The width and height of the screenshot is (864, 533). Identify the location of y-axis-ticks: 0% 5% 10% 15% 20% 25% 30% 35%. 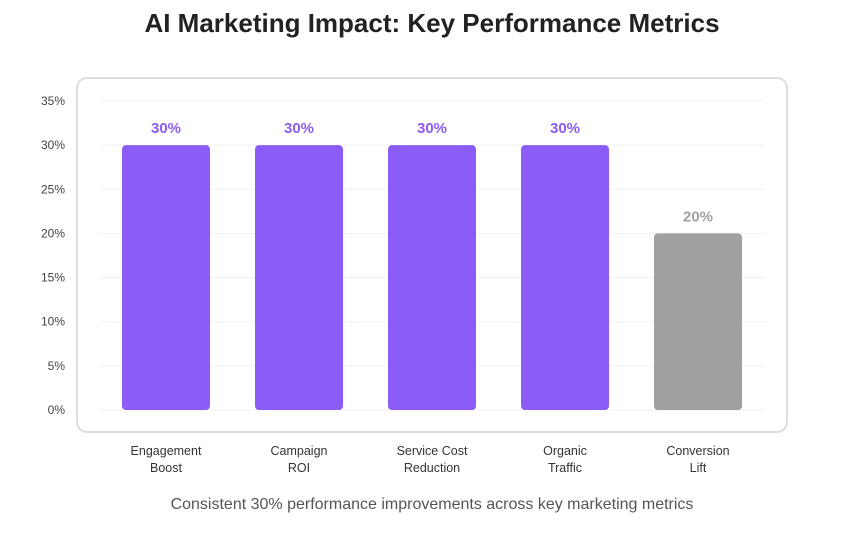
(53, 255).